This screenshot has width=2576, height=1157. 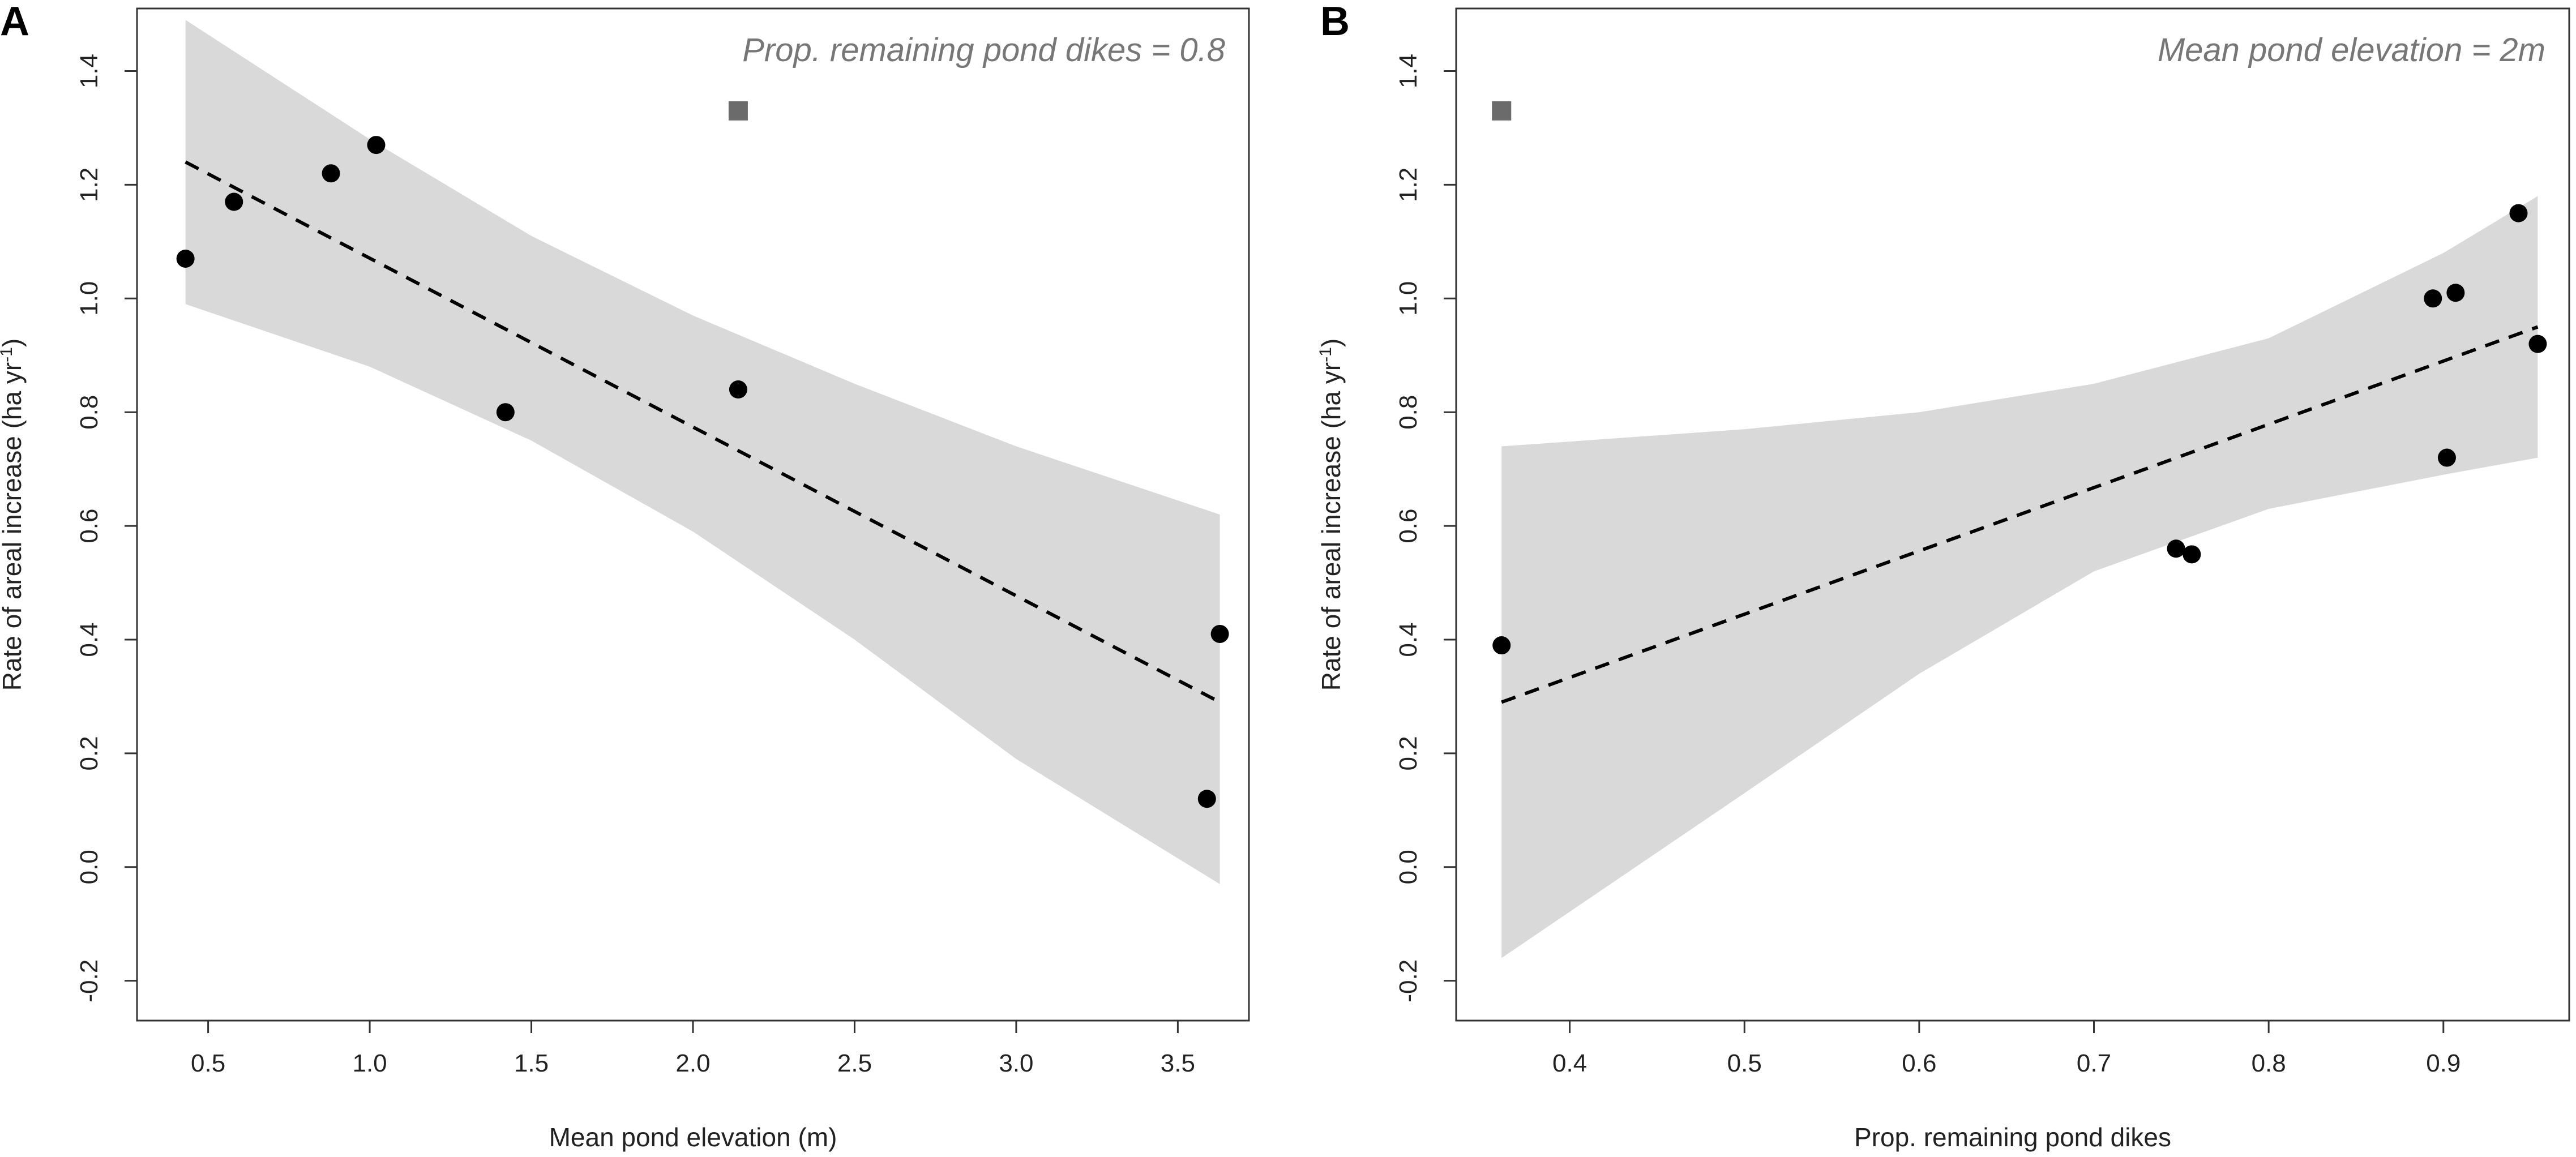 What do you see at coordinates (983, 50) in the screenshot?
I see `annotation: Prop. remaining pond dikes = 0.8` at bounding box center [983, 50].